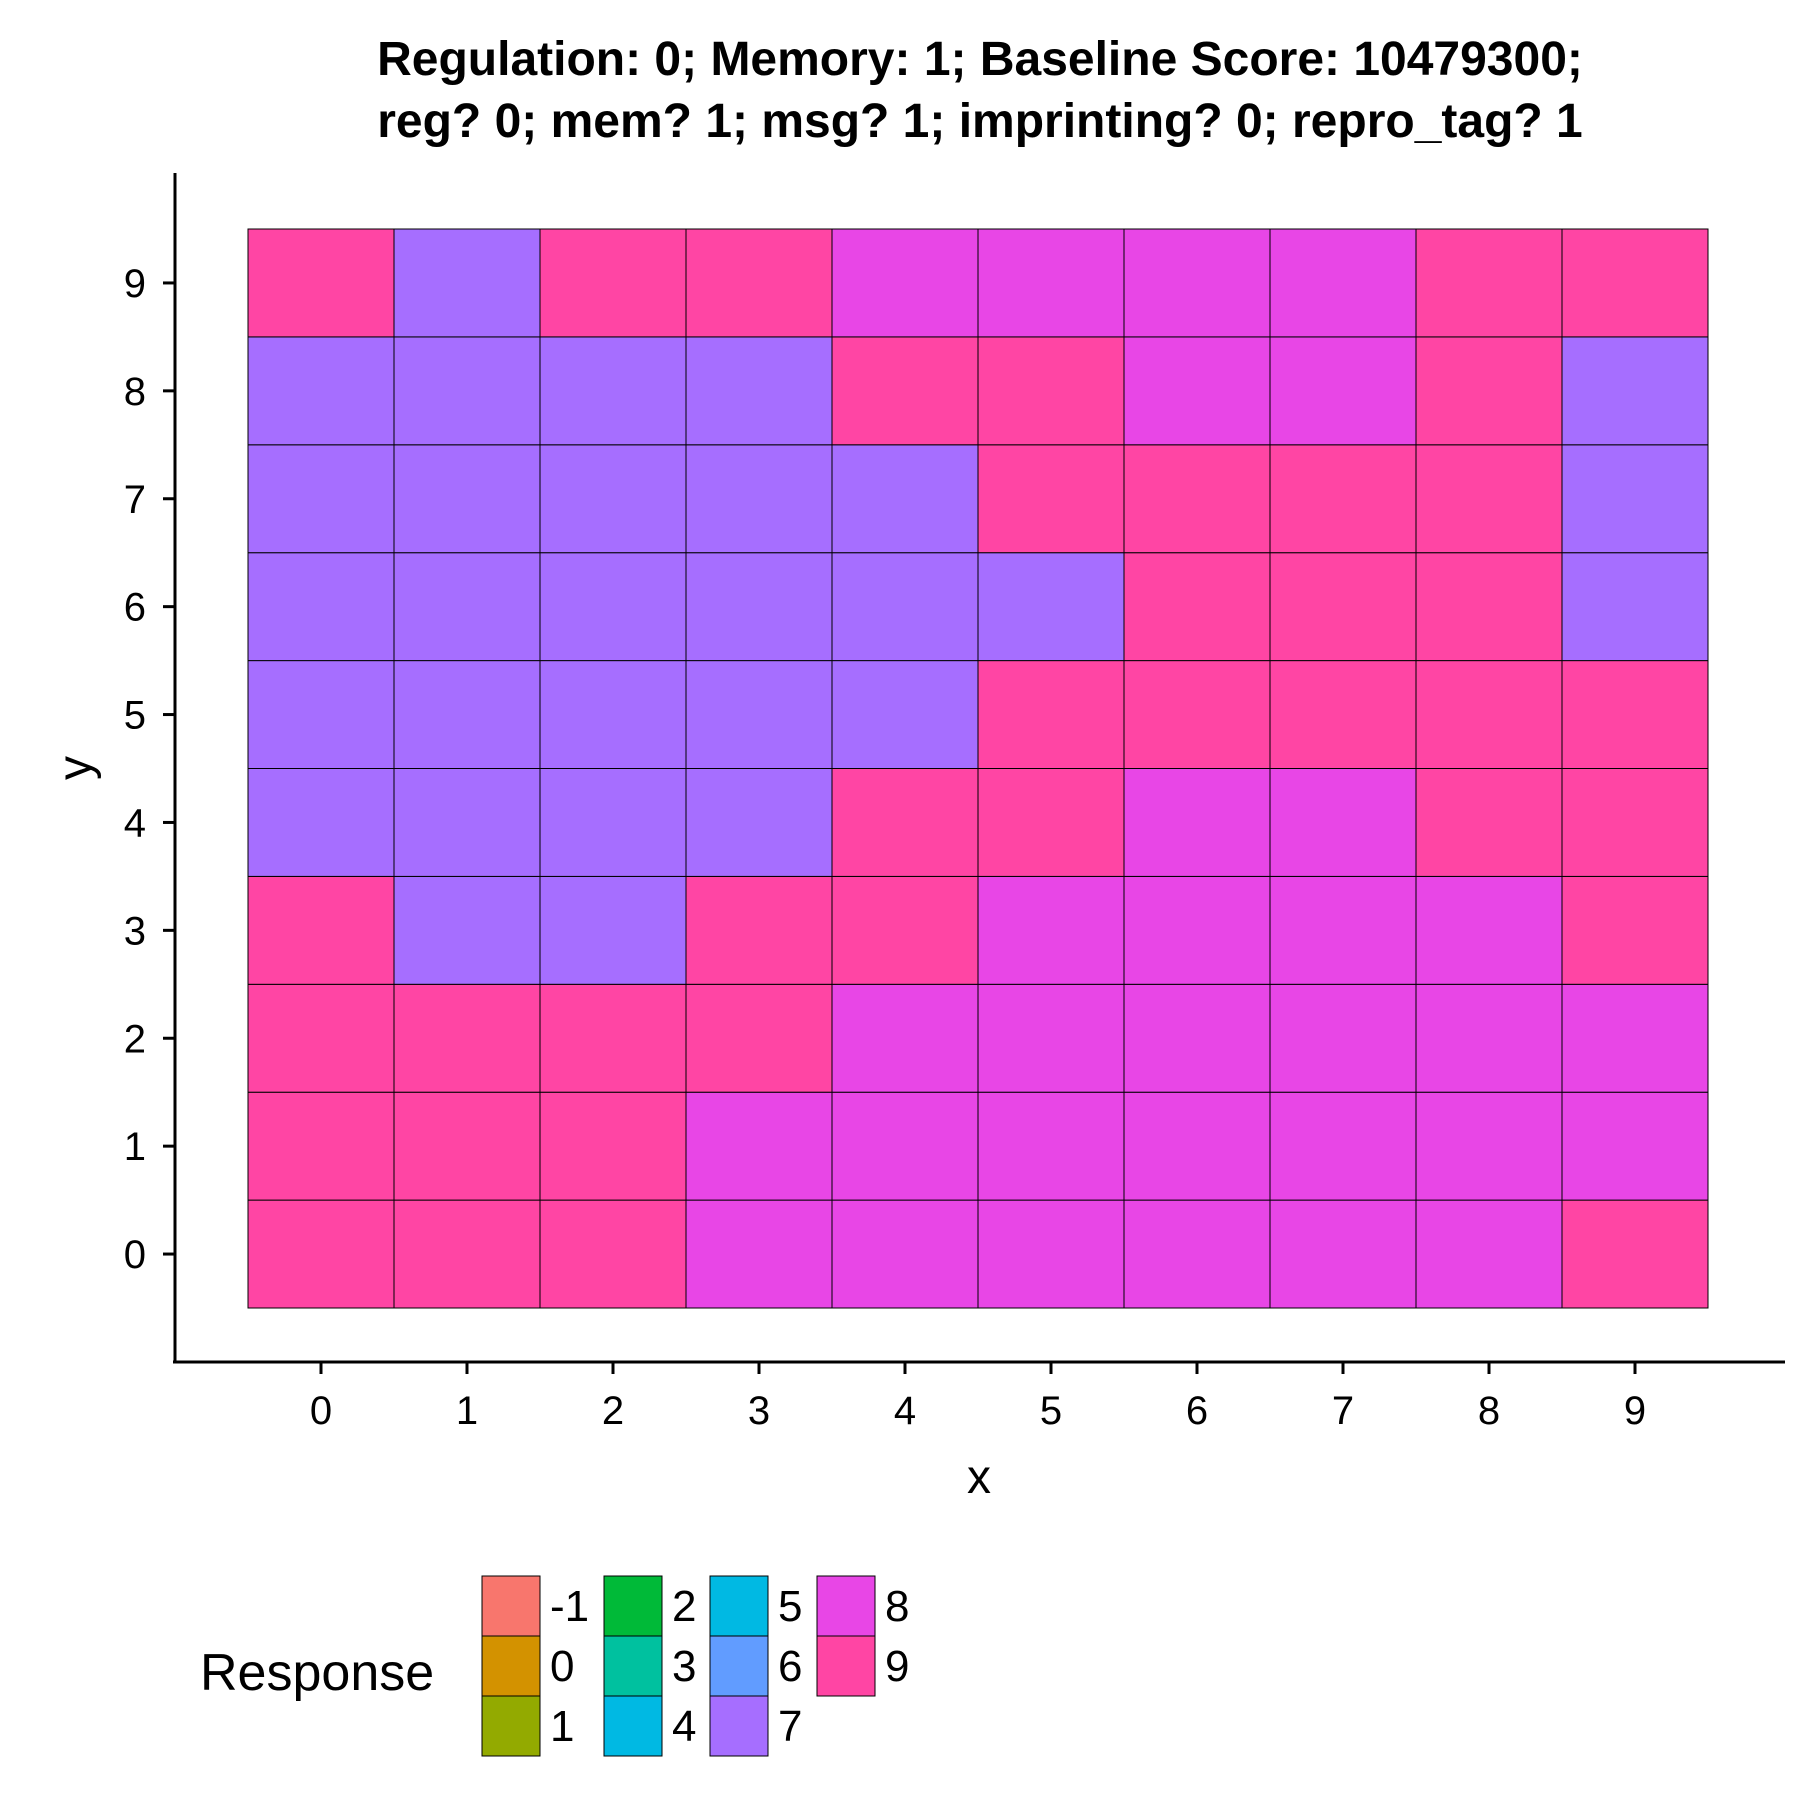 Image resolution: width=1800 pixels, height=1800 pixels. Describe the element at coordinates (978, 1397) in the screenshot. I see `x-ticks: 0 1 2 3 4 5 6 7 8 9` at that location.